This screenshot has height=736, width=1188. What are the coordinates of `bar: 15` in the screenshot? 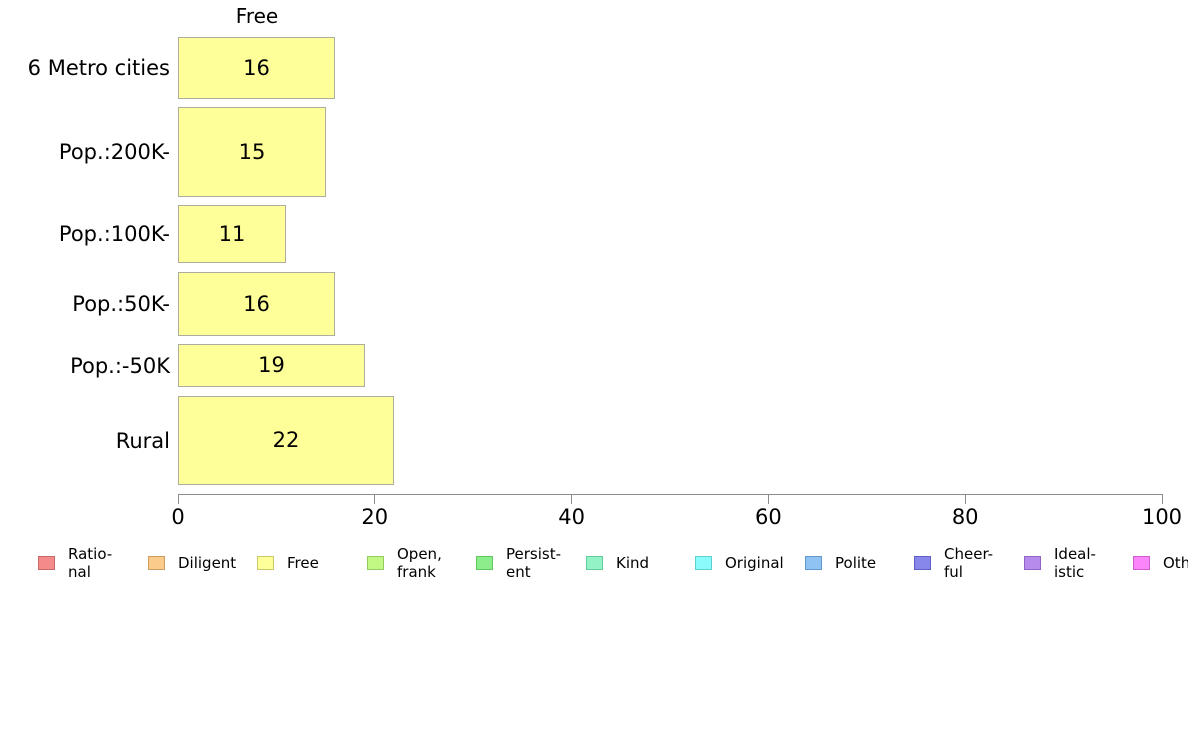 It's located at (252, 152).